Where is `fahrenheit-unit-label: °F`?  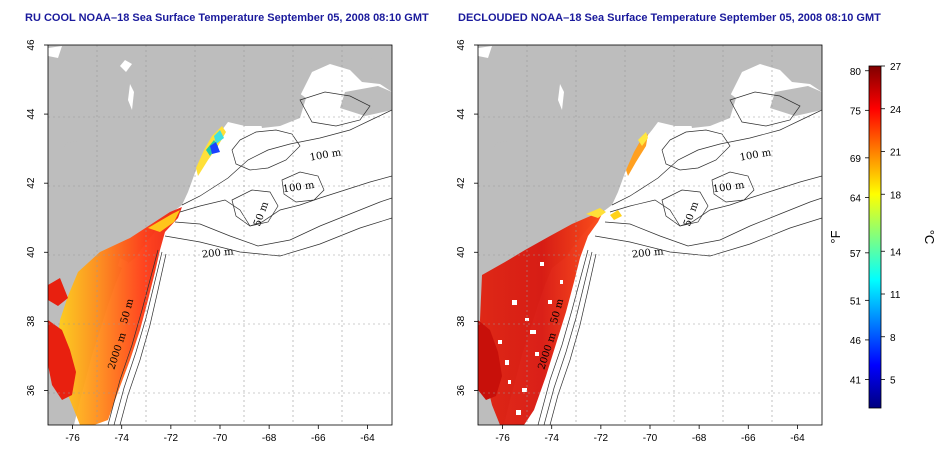
fahrenheit-unit-label: °F is located at coordinates (835, 236).